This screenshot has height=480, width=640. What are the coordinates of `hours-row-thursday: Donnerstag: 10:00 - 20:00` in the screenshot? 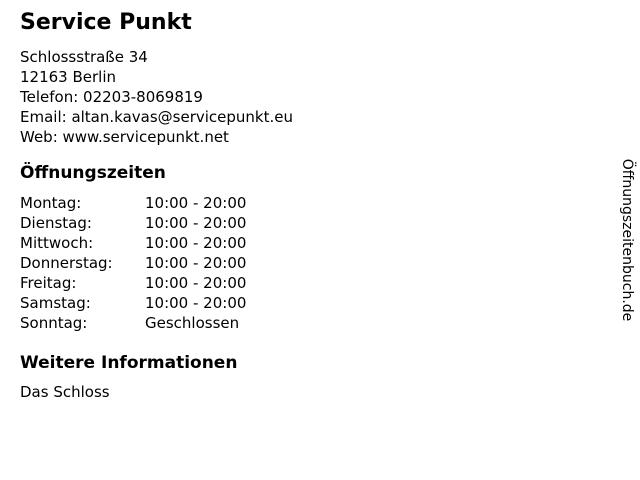 It's located at (310, 263).